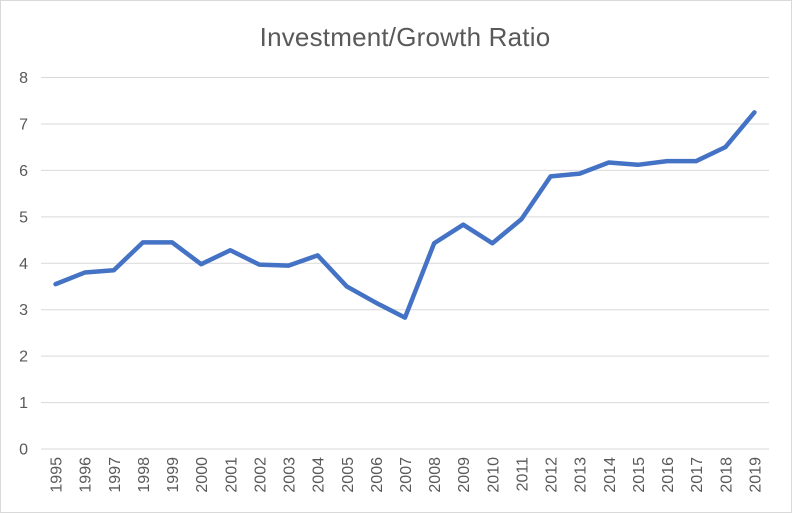  I want to click on x-axis-tick-label: 2013, so click(581, 475).